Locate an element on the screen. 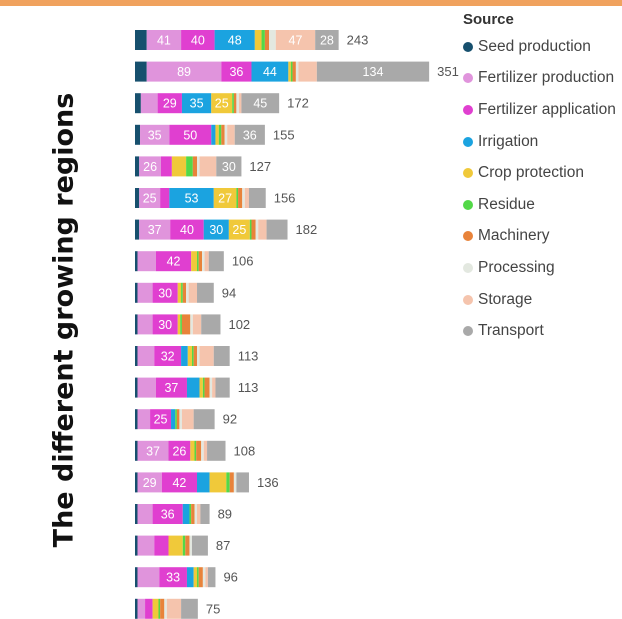 The height and width of the screenshot is (619, 622). bar-total-label: 351 is located at coordinates (448, 71).